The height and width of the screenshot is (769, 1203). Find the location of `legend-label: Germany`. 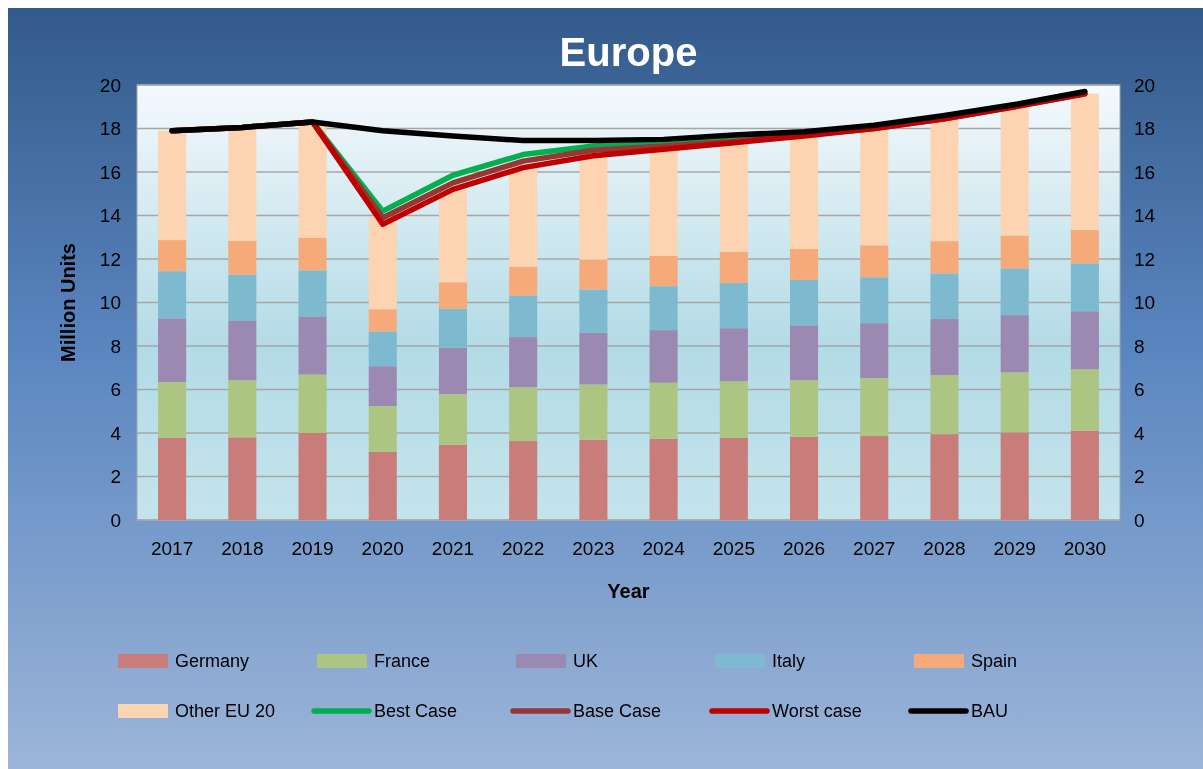

legend-label: Germany is located at coordinates (212, 661).